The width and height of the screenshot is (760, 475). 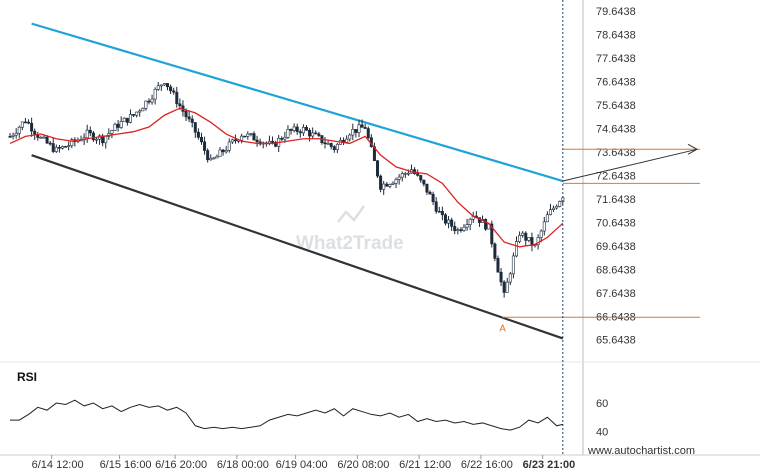 What do you see at coordinates (616, 176) in the screenshot?
I see `y-tick-label: 72.6438` at bounding box center [616, 176].